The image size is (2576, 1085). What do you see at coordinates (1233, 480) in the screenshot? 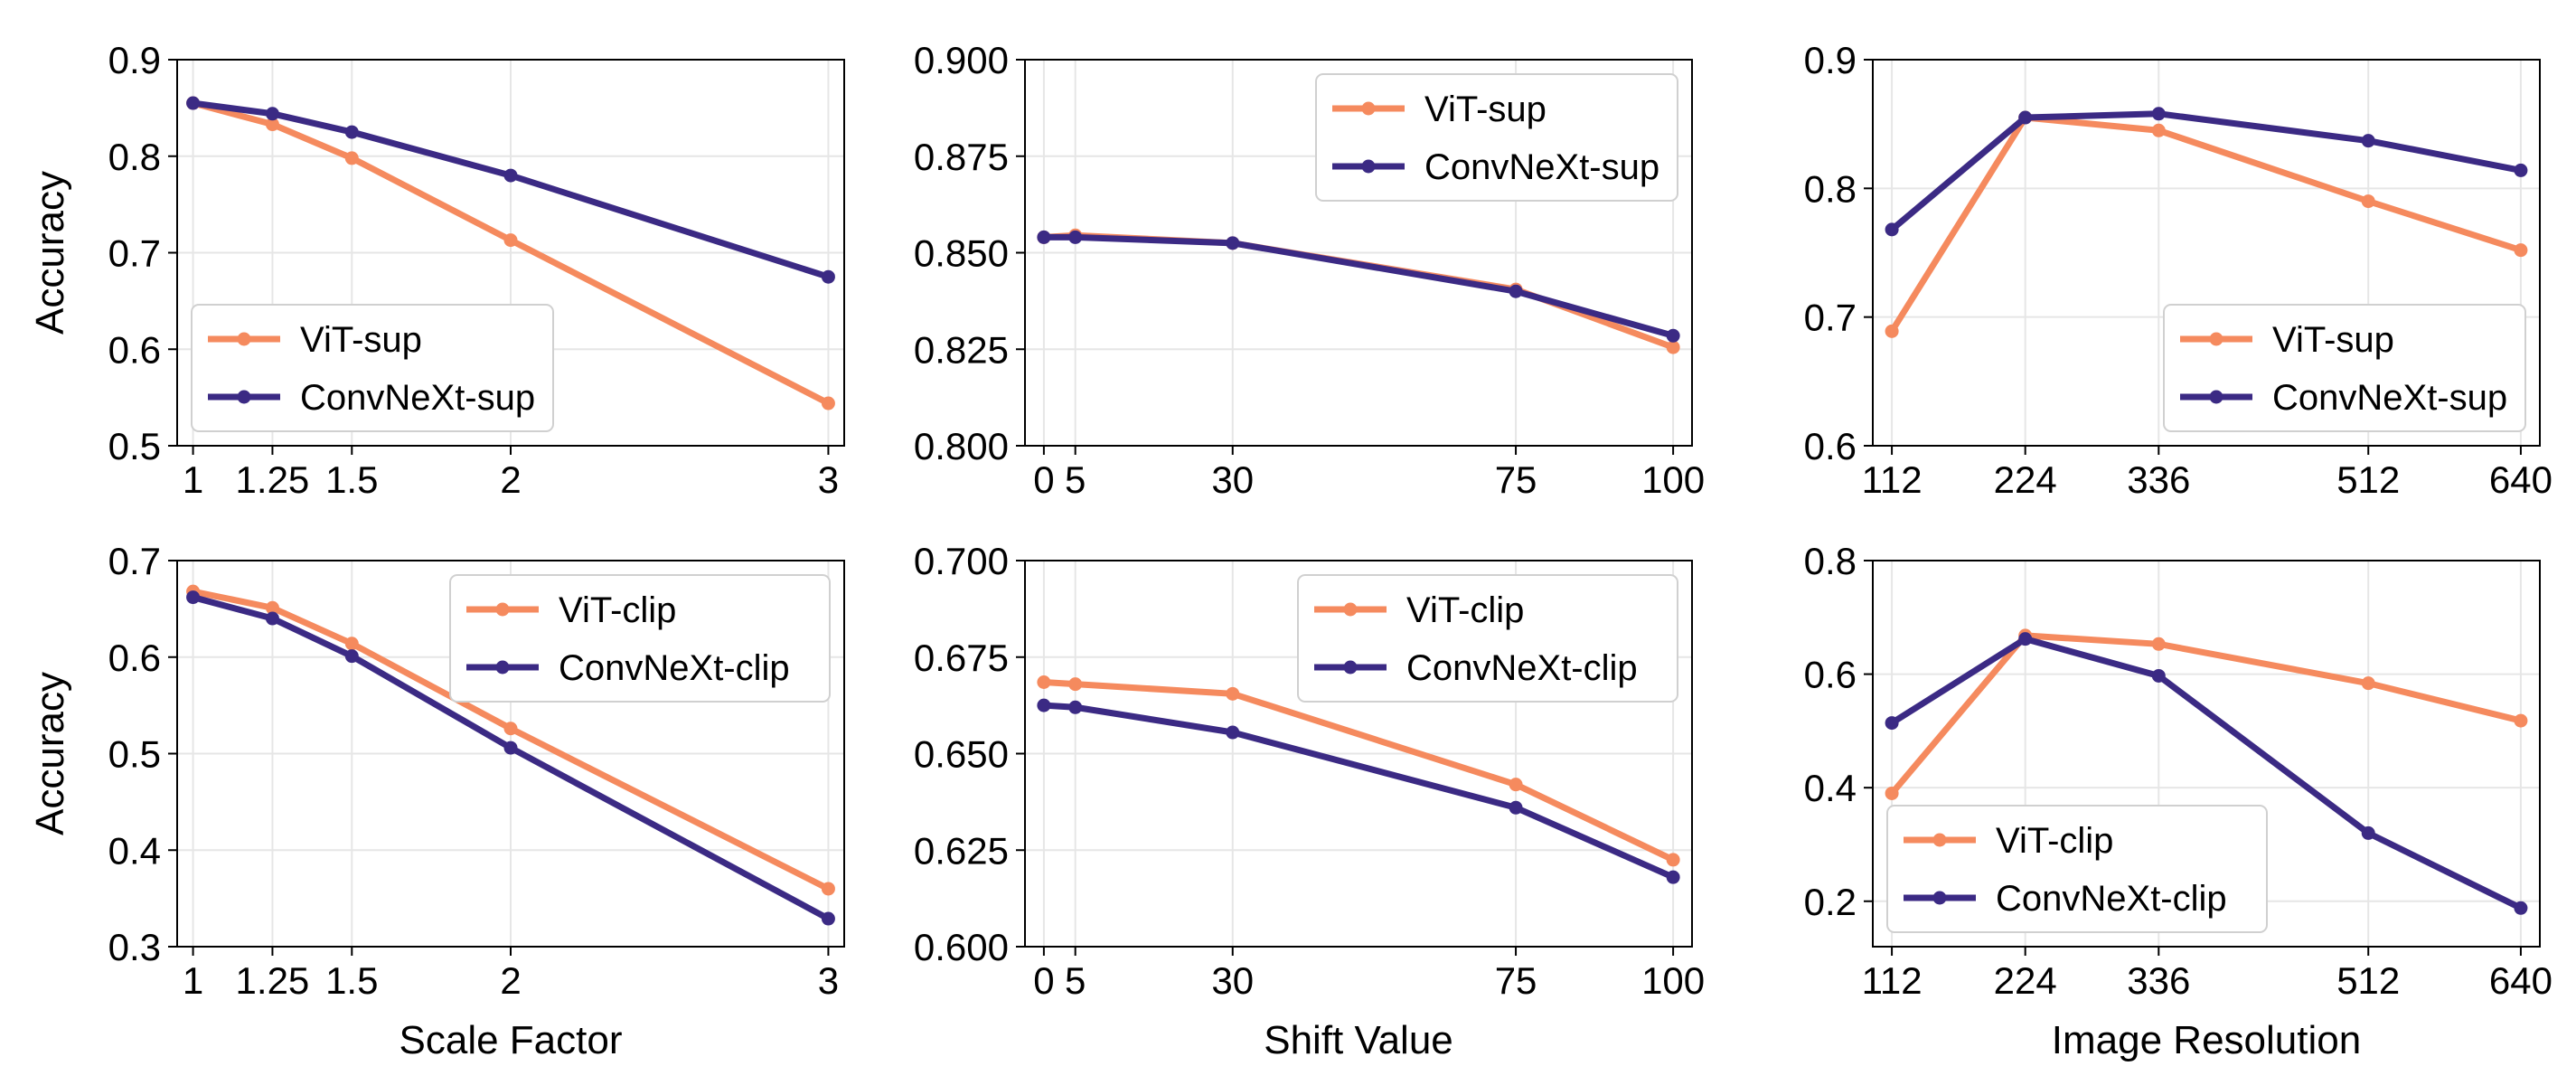
I see `x-tick-label: 30` at bounding box center [1233, 480].